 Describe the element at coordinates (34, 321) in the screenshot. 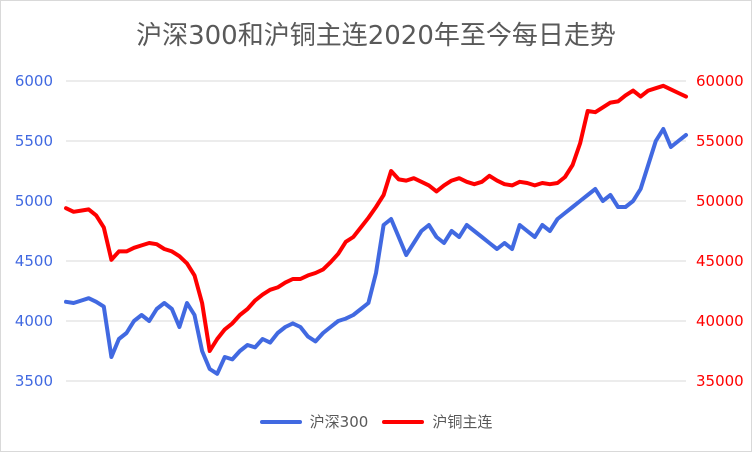

I see `y-left-tick-label: 4000` at that location.